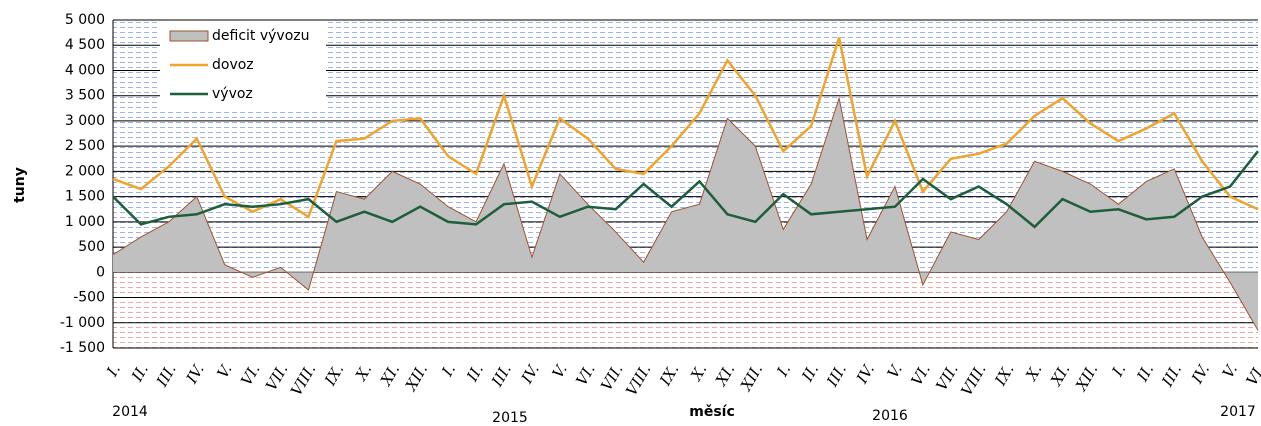  Describe the element at coordinates (89, 298) in the screenshot. I see `y-tick-label: -500` at that location.